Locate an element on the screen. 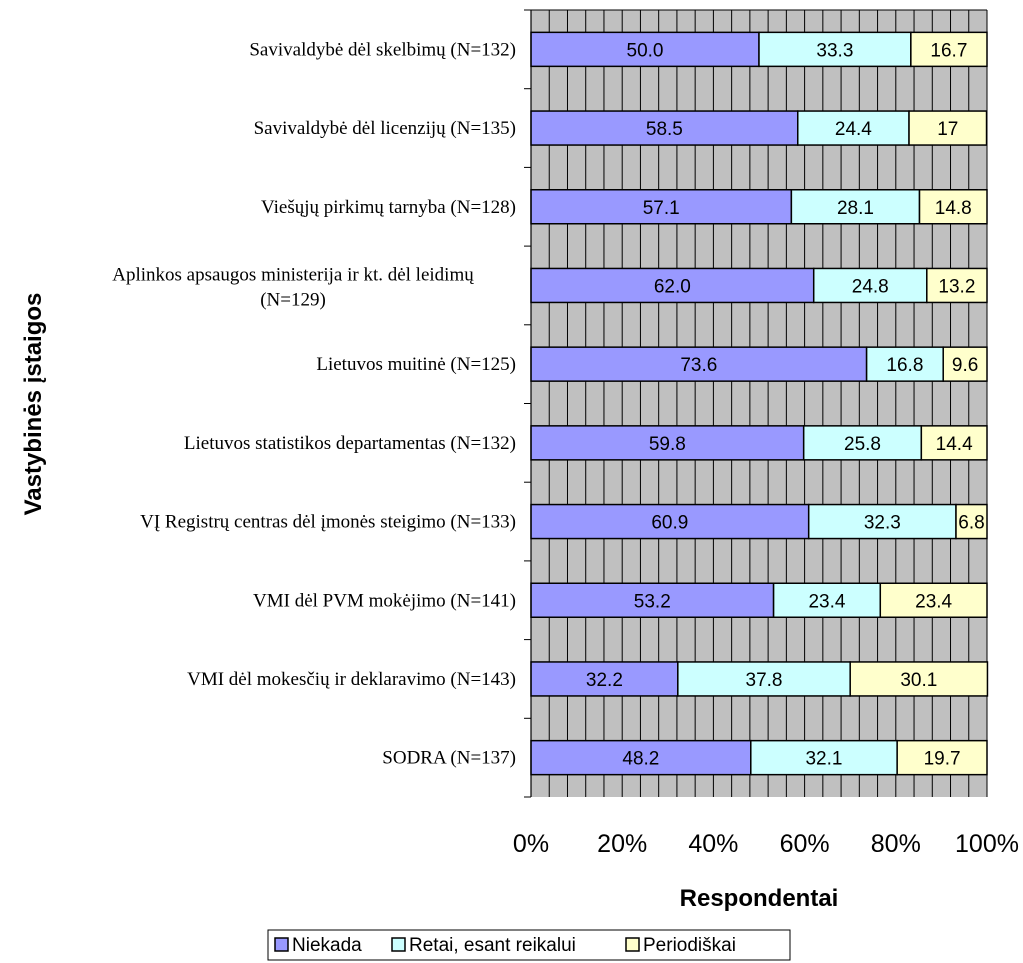  legend-label: Niekada is located at coordinates (327, 945).